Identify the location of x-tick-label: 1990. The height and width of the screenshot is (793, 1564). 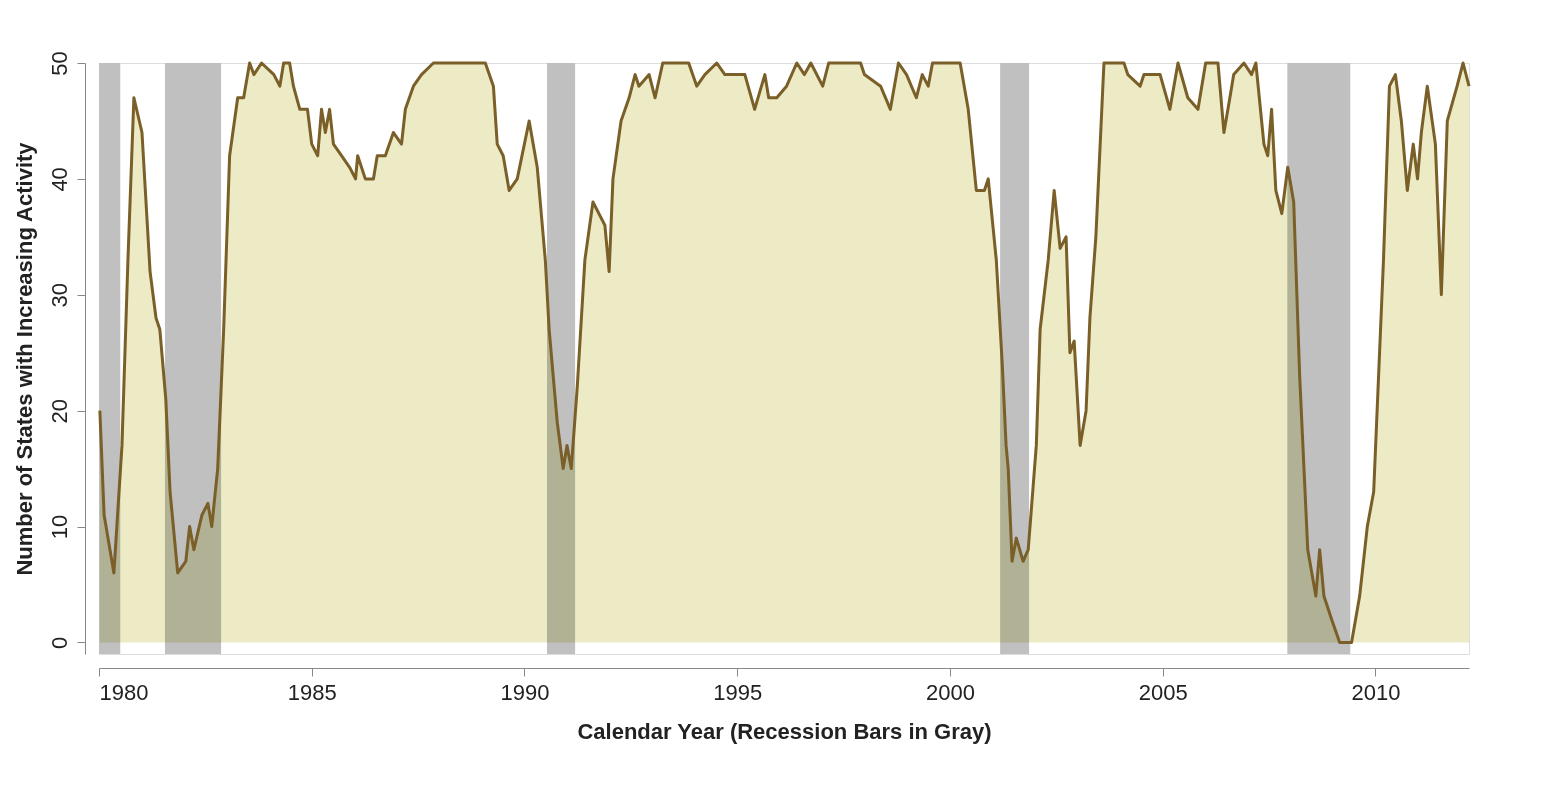
(525, 692).